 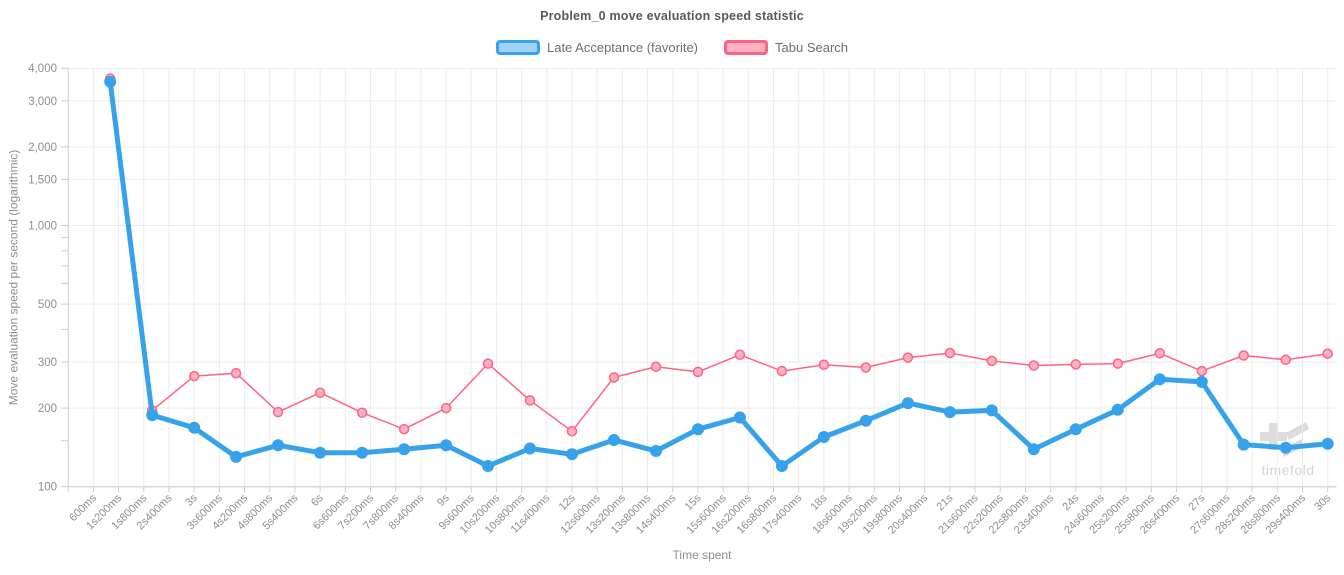 I want to click on svg-text: 9s, so click(x=443, y=500).